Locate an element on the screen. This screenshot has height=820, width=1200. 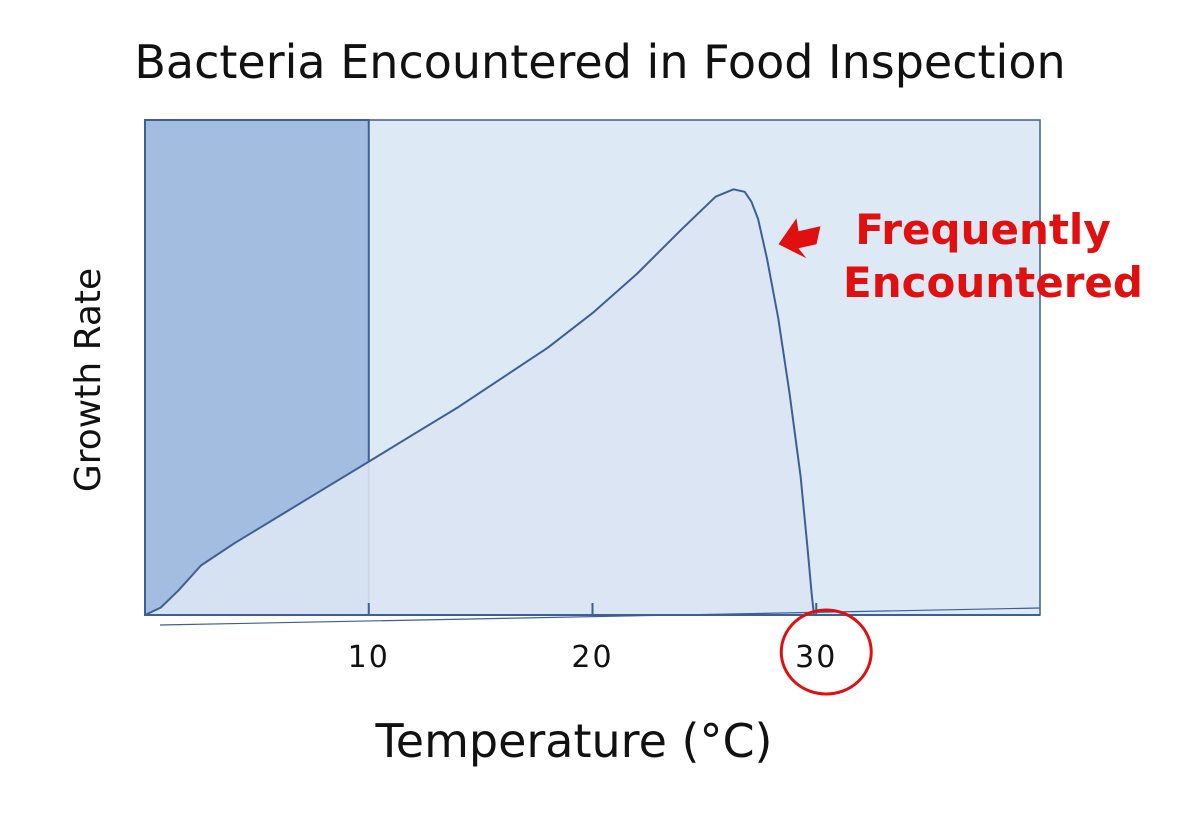
annotation-arrow is located at coordinates (799, 238).